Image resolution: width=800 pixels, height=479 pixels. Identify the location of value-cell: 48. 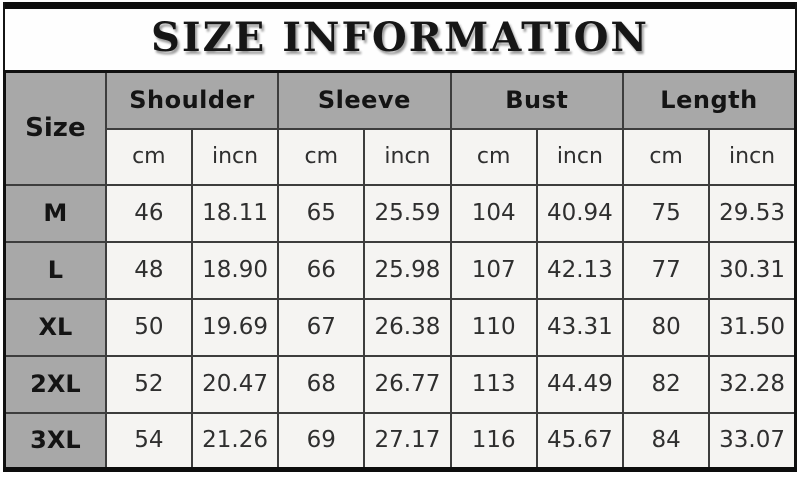
(148, 270).